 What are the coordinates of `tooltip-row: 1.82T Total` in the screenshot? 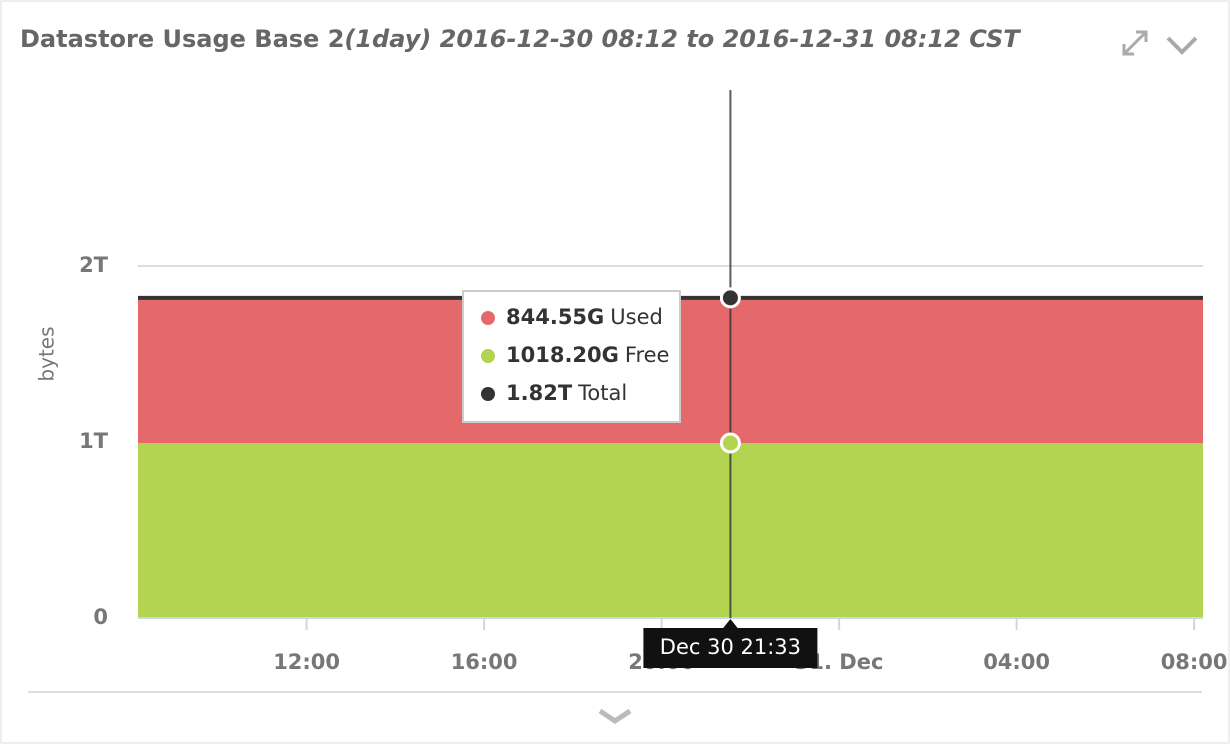 It's located at (566, 393).